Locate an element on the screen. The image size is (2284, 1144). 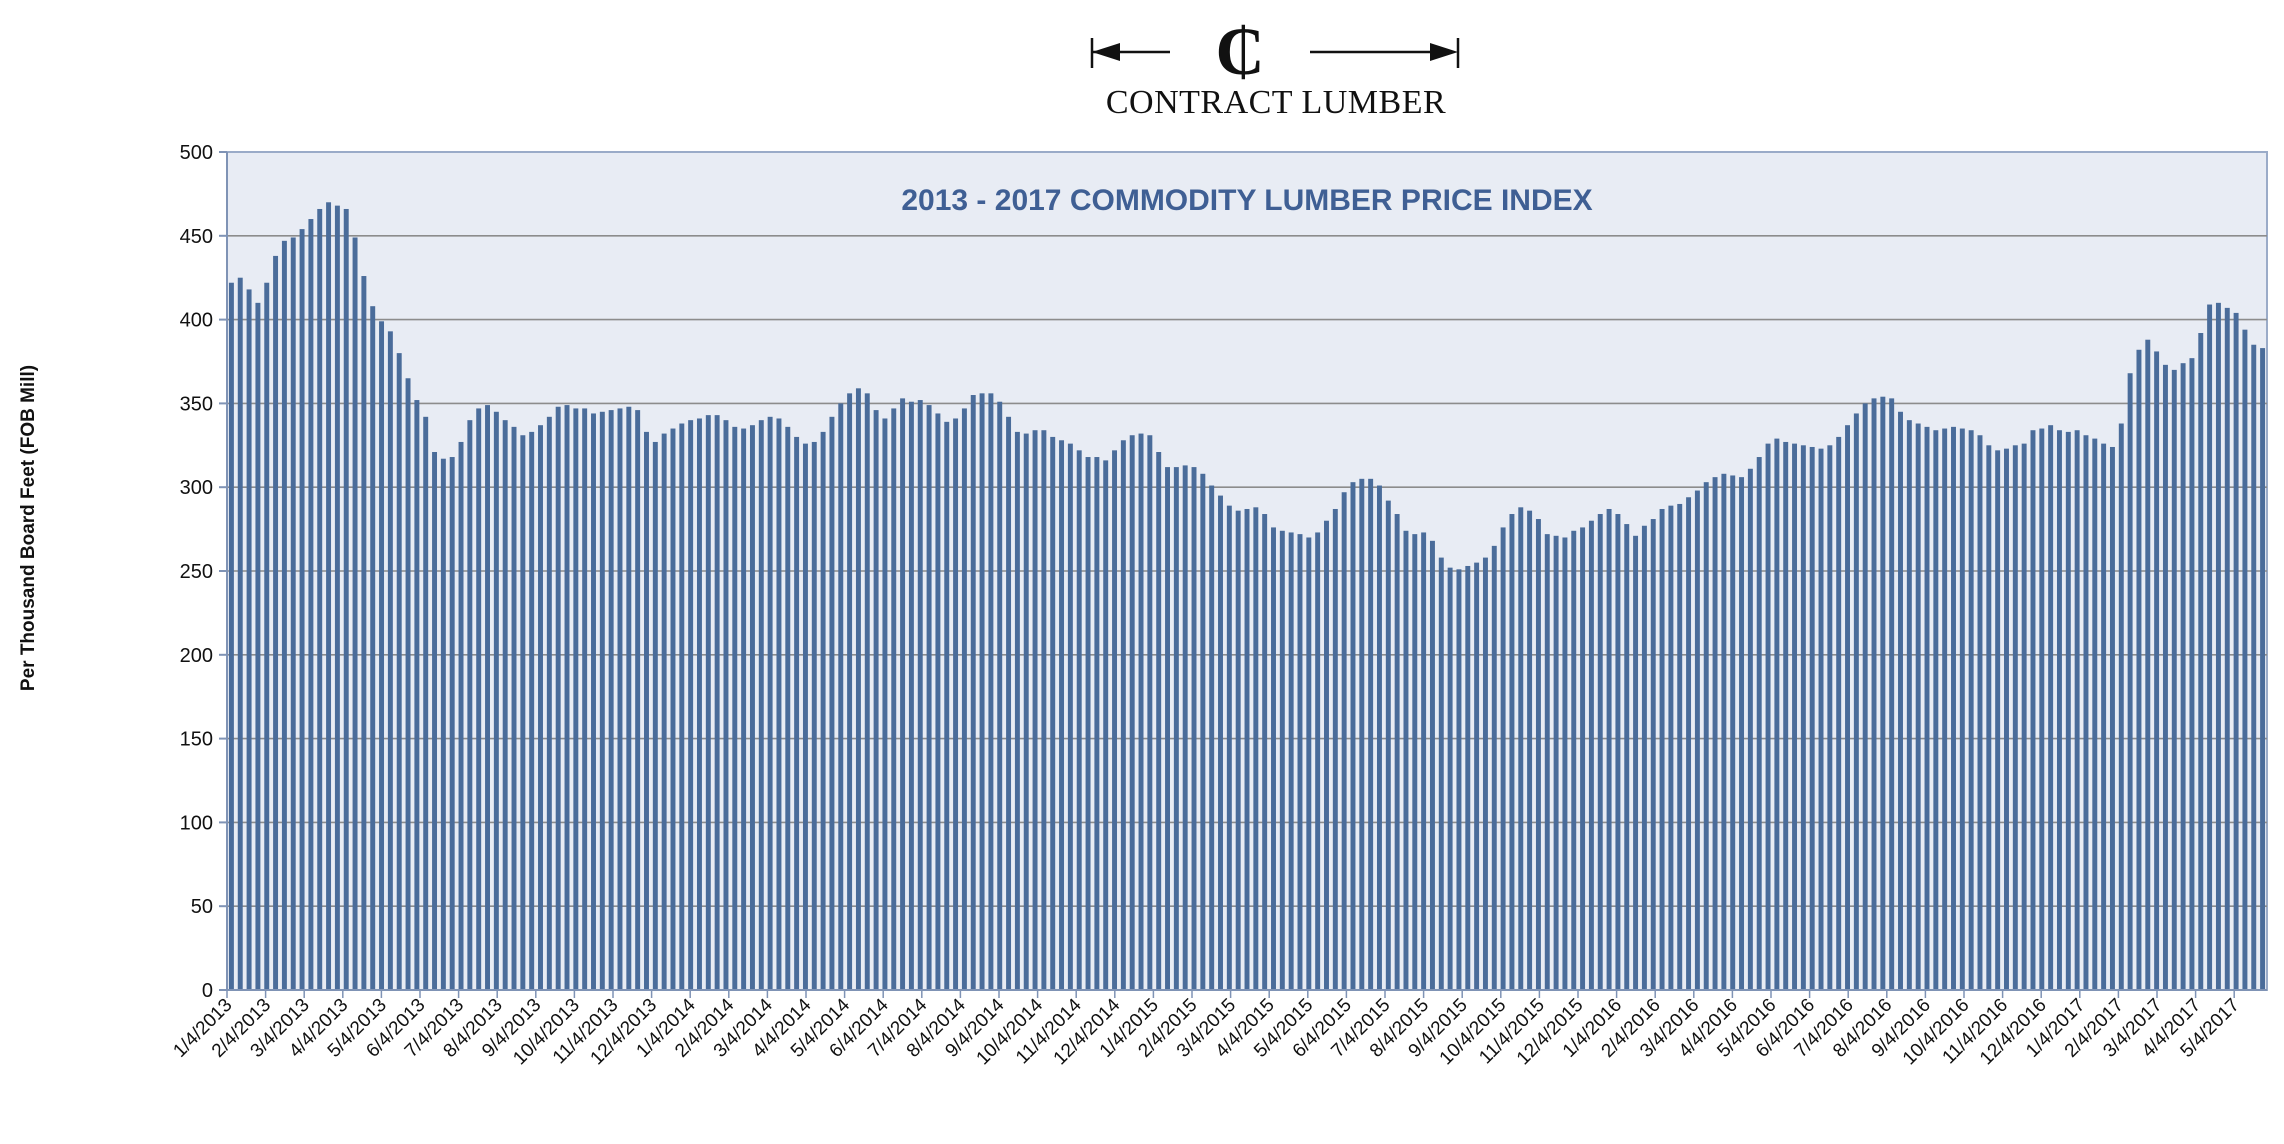
y-tick-label: 400 is located at coordinates (196, 321).